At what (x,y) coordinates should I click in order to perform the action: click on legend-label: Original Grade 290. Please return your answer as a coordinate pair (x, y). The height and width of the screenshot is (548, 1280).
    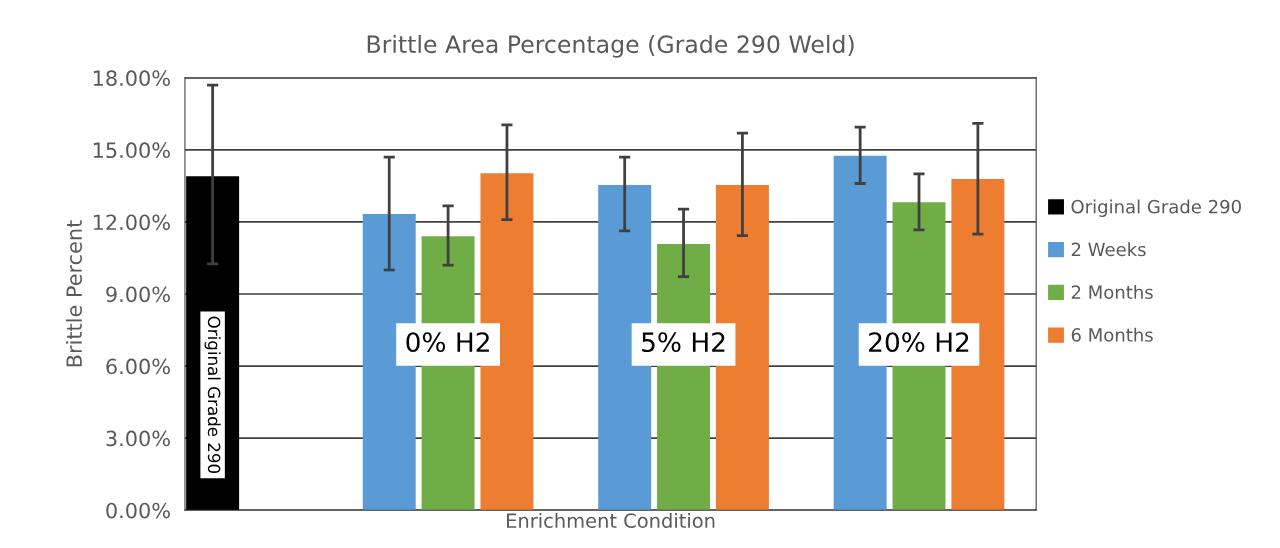
    Looking at the image, I should click on (1156, 208).